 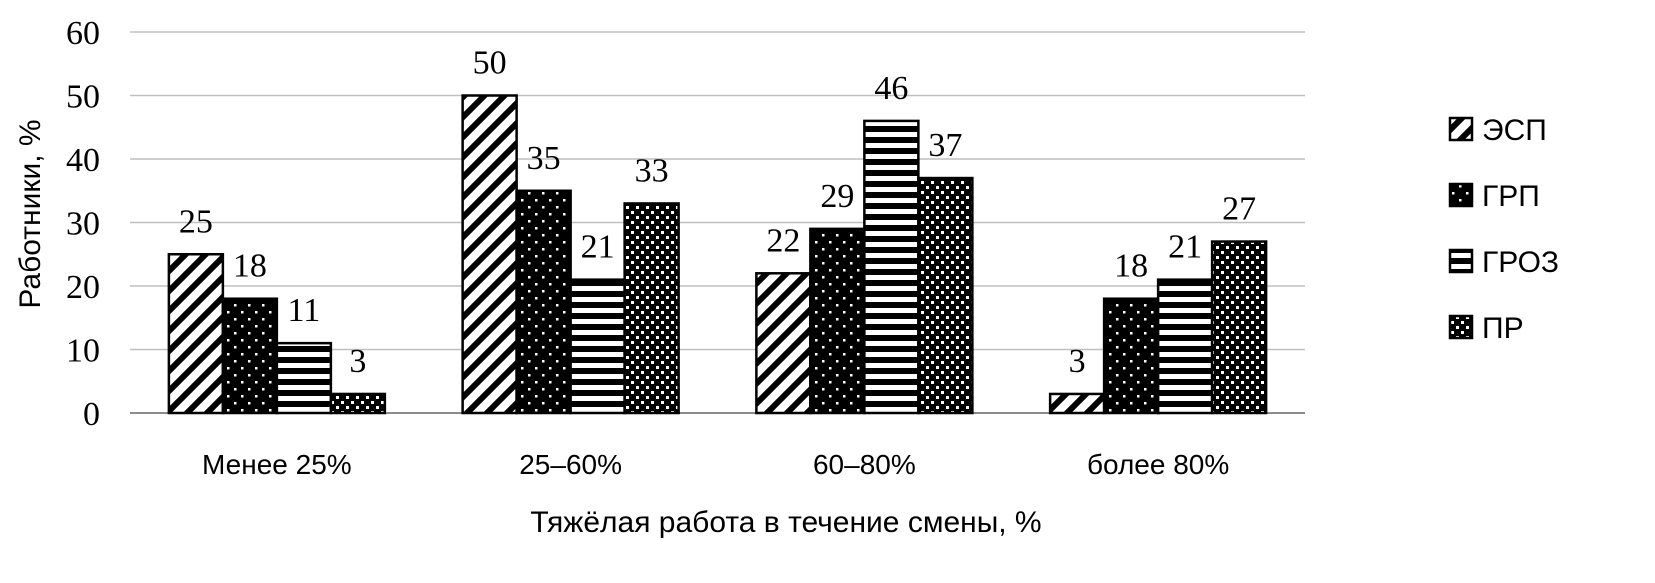 I want to click on data-label: 46, so click(x=891, y=88).